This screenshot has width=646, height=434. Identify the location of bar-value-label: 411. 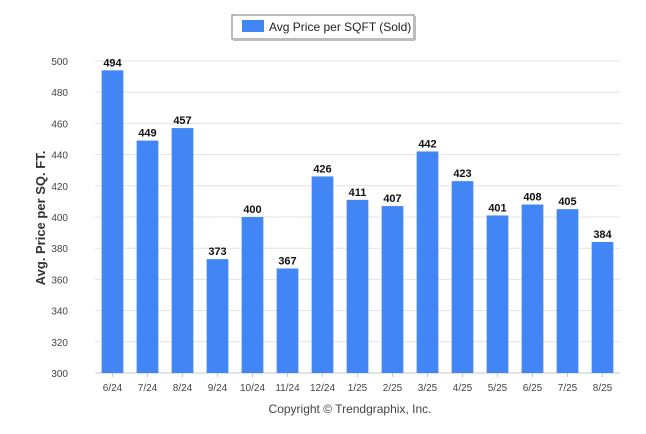
(358, 193).